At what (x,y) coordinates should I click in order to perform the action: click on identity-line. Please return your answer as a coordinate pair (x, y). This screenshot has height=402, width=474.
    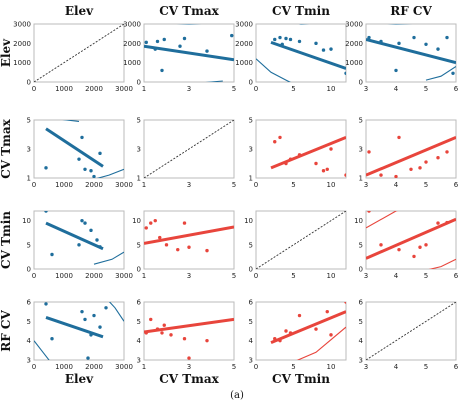
    Looking at the image, I should click on (301, 240).